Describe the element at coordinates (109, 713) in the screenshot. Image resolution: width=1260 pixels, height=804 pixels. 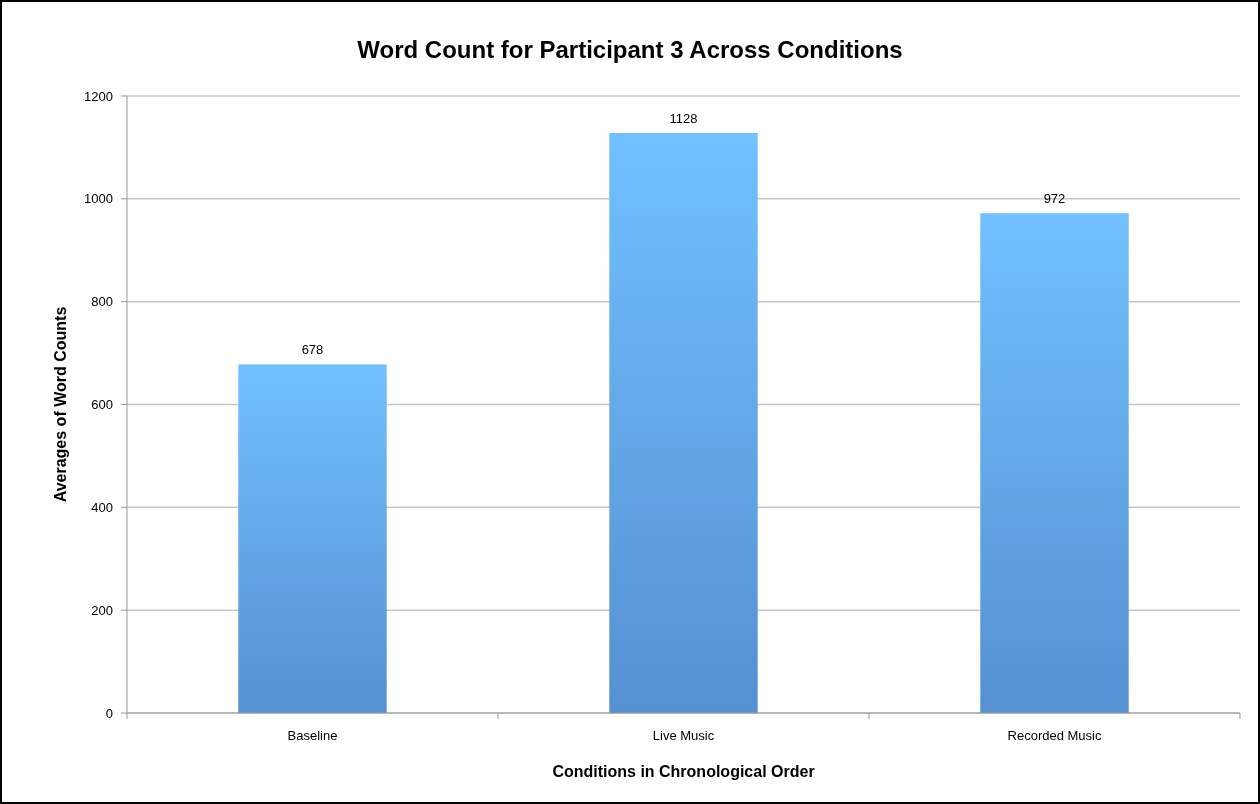
I see `y-tick-label: 0` at that location.